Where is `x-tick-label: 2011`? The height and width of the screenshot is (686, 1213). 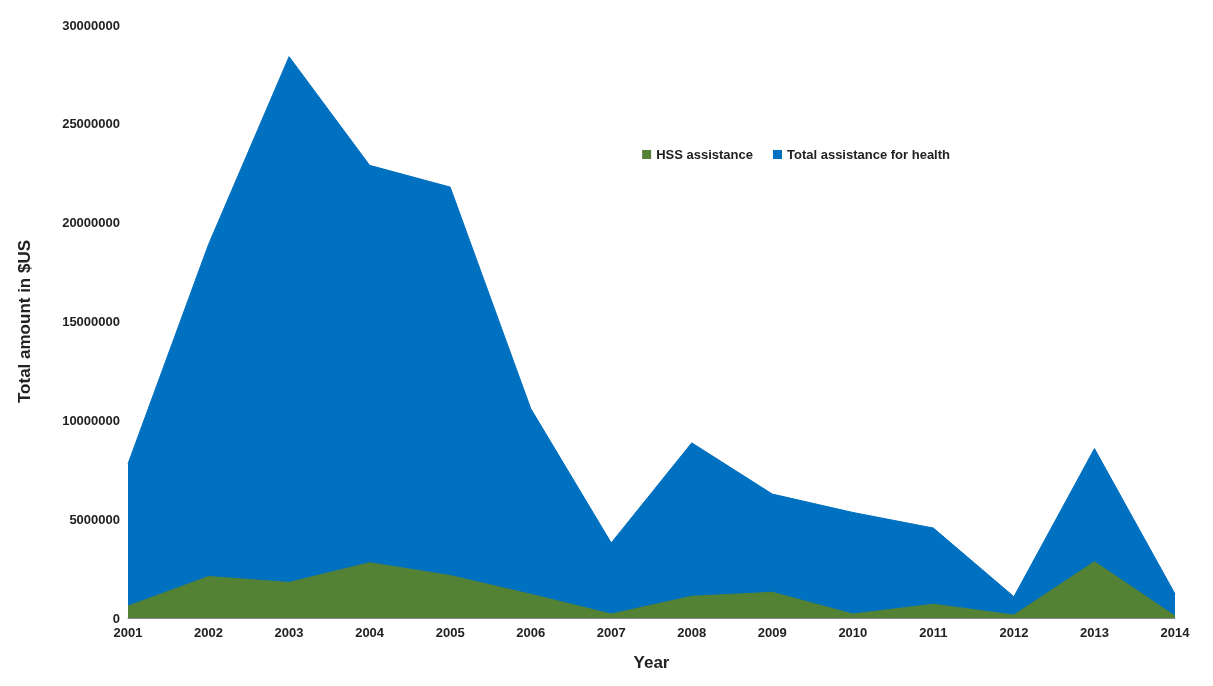
x-tick-label: 2011 is located at coordinates (933, 632).